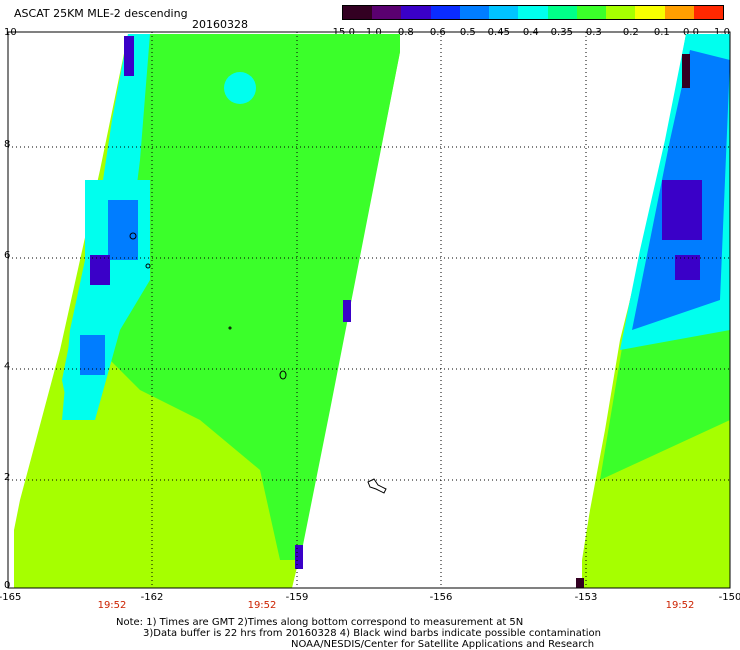  I want to click on x-axis-label: -150, so click(729, 597).